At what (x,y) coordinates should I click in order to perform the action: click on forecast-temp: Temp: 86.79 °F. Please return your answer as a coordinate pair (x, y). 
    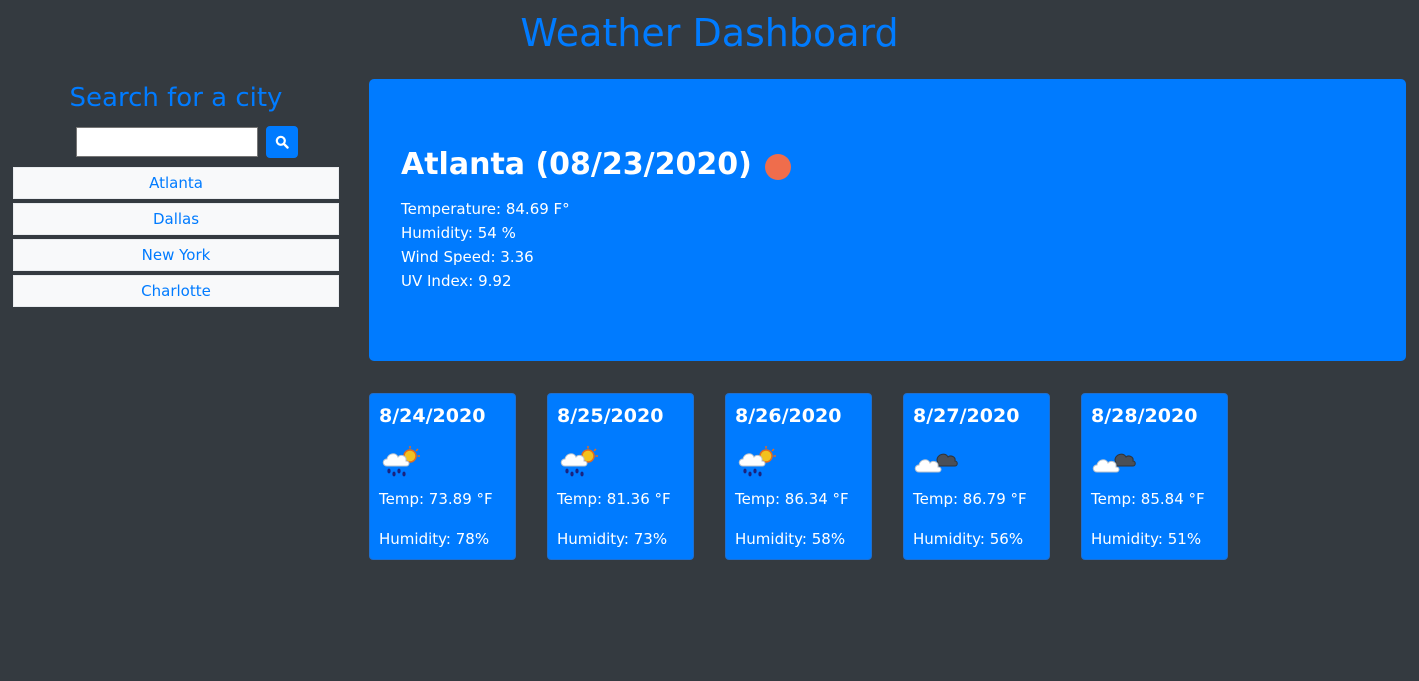
    Looking at the image, I should click on (970, 499).